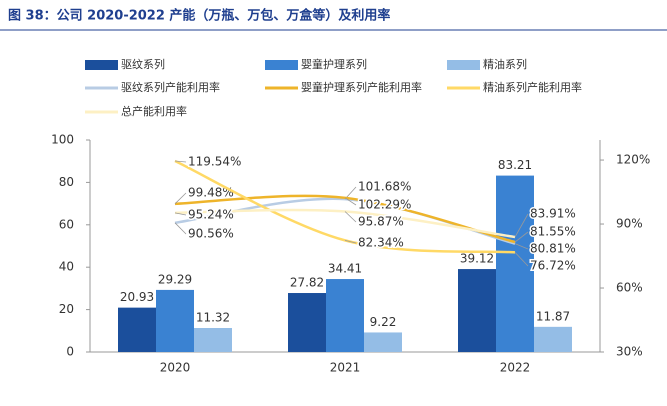 The height and width of the screenshot is (406, 667). What do you see at coordinates (345, 269) in the screenshot?
I see `bar-value-label: 34.41` at bounding box center [345, 269].